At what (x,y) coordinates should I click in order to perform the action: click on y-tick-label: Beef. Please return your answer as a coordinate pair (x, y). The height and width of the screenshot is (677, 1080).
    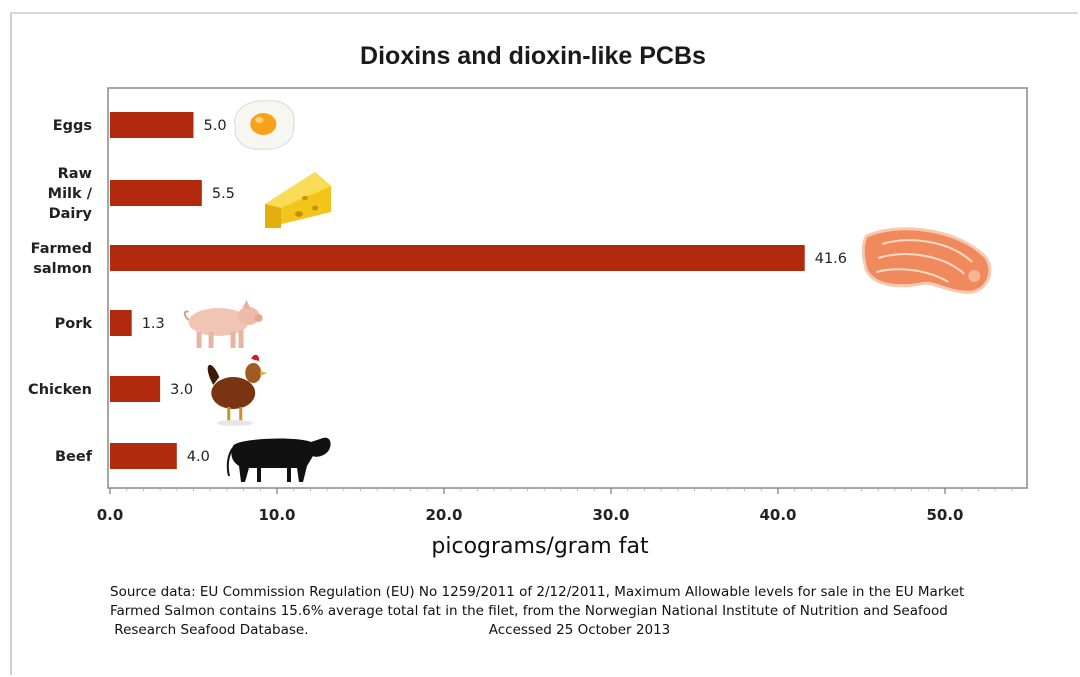
    Looking at the image, I should click on (74, 457).